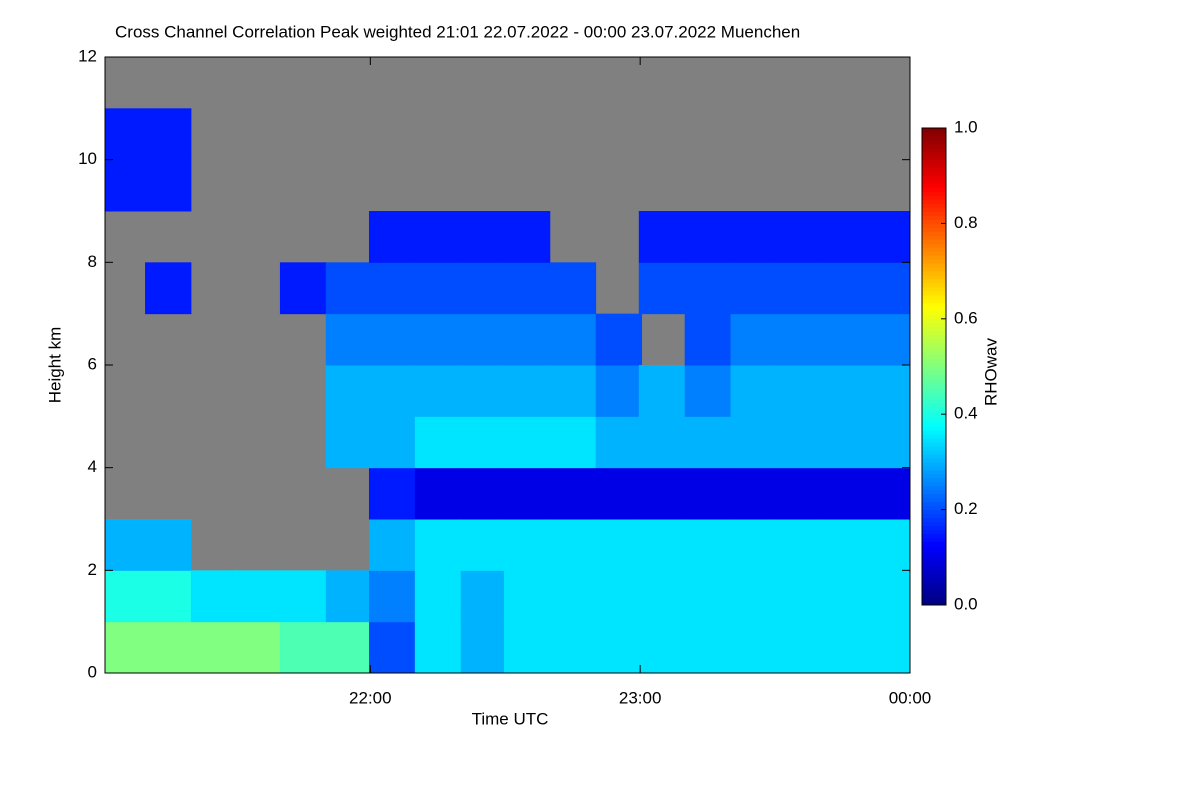 This screenshot has height=800, width=1200. What do you see at coordinates (966, 603) in the screenshot?
I see `colorbar-tick-label: 0.0` at bounding box center [966, 603].